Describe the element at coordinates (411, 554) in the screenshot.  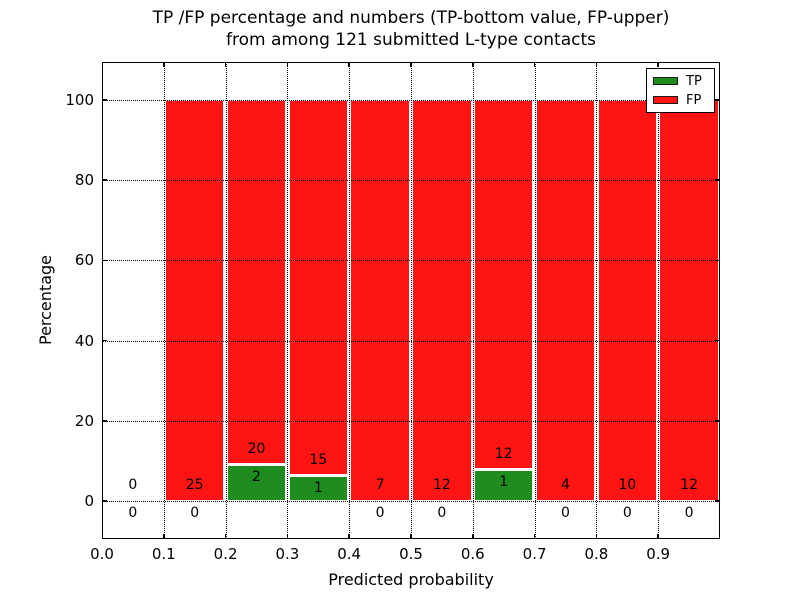
I see `x-tick-label: 0.5` at that location.